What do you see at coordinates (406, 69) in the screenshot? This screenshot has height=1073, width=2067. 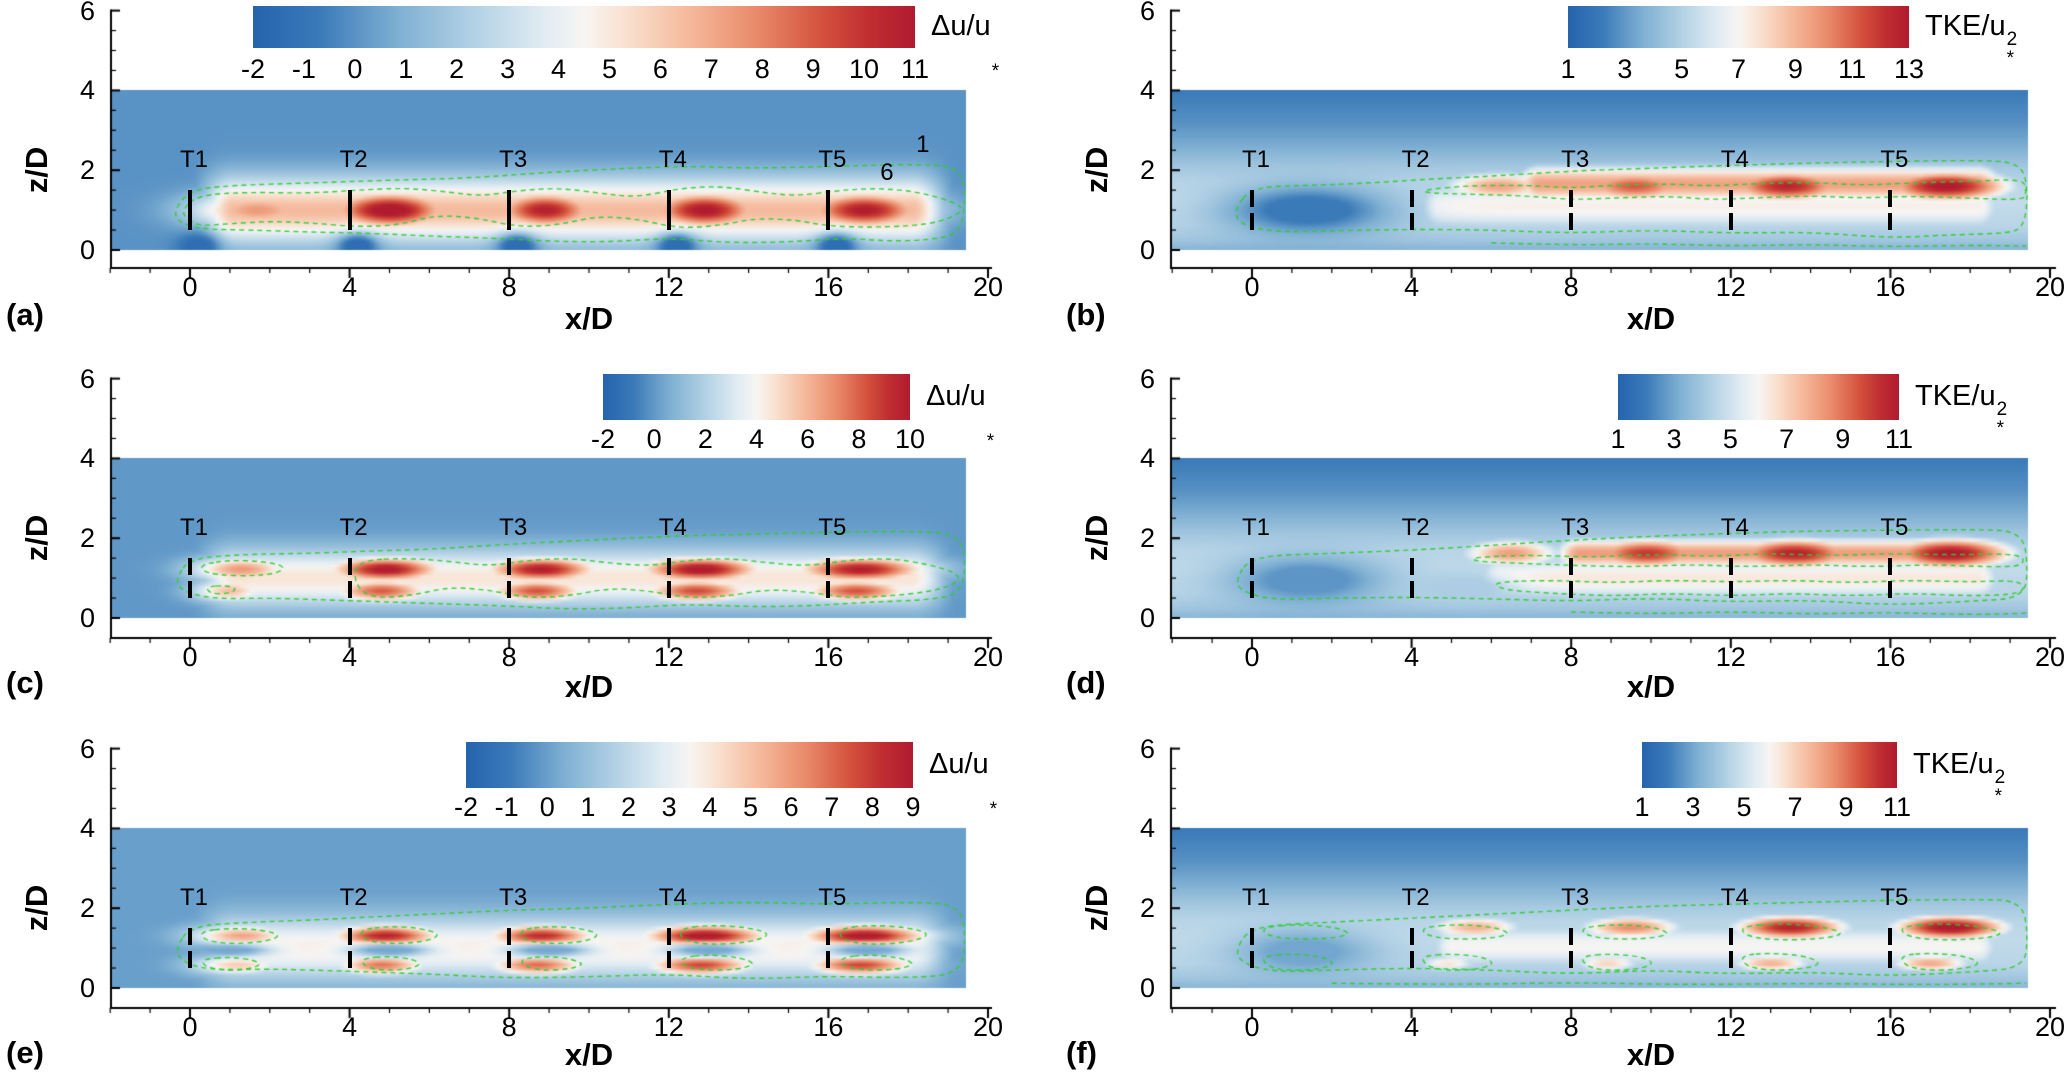 I see `colorbar-tick-label: 1` at bounding box center [406, 69].